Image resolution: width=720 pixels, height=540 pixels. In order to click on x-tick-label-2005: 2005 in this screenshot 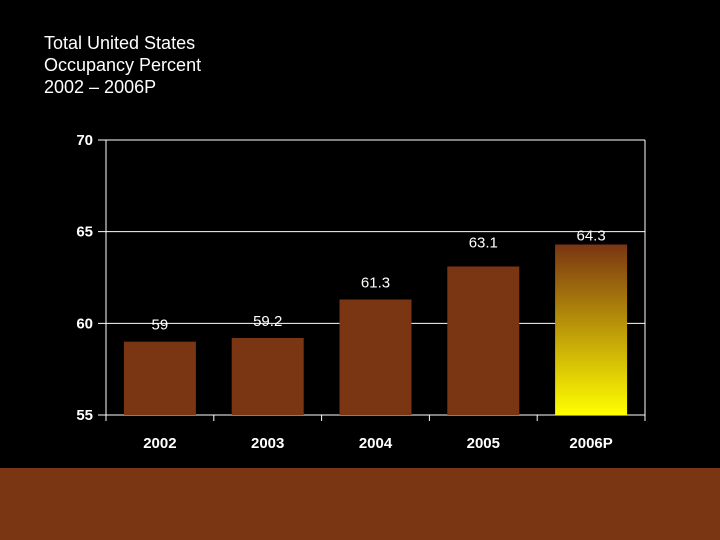, I will do `click(483, 443)`.